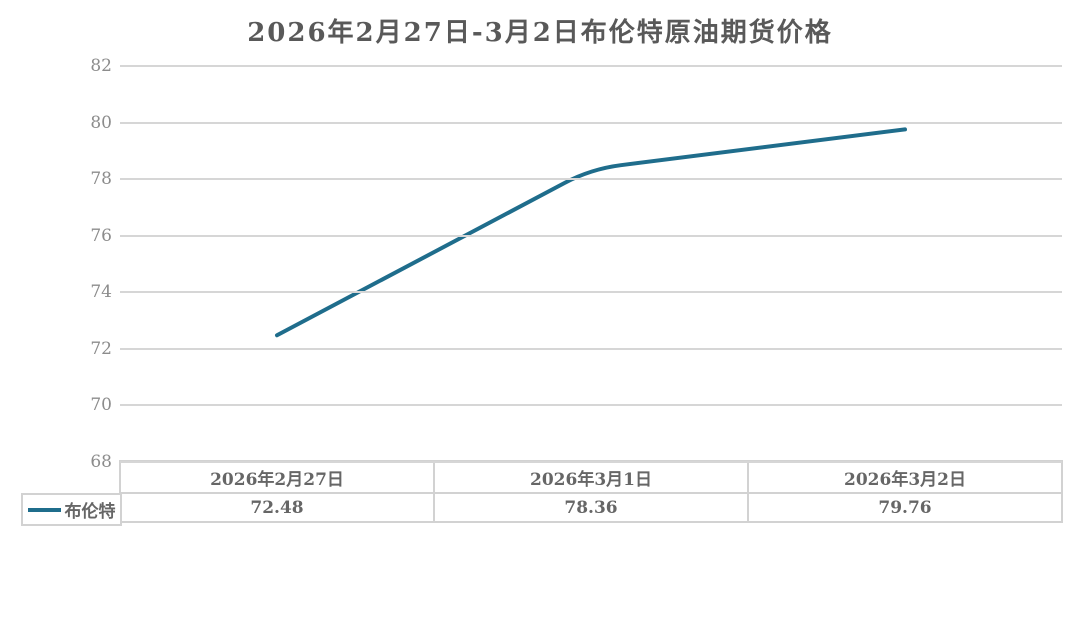 The height and width of the screenshot is (620, 1080). What do you see at coordinates (101, 405) in the screenshot?
I see `y-tick-label: 70` at bounding box center [101, 405].